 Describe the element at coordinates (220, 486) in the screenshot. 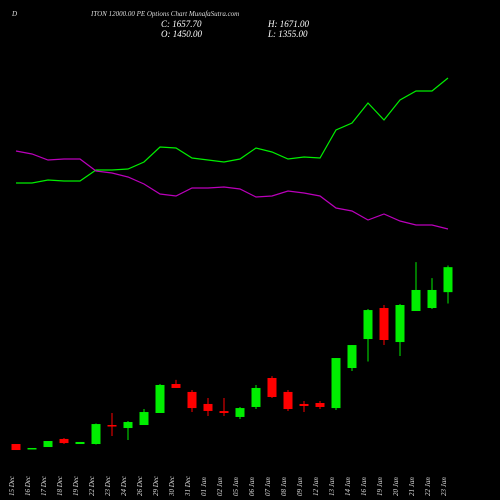

I see `x-tick-label: 02 Jan` at that location.